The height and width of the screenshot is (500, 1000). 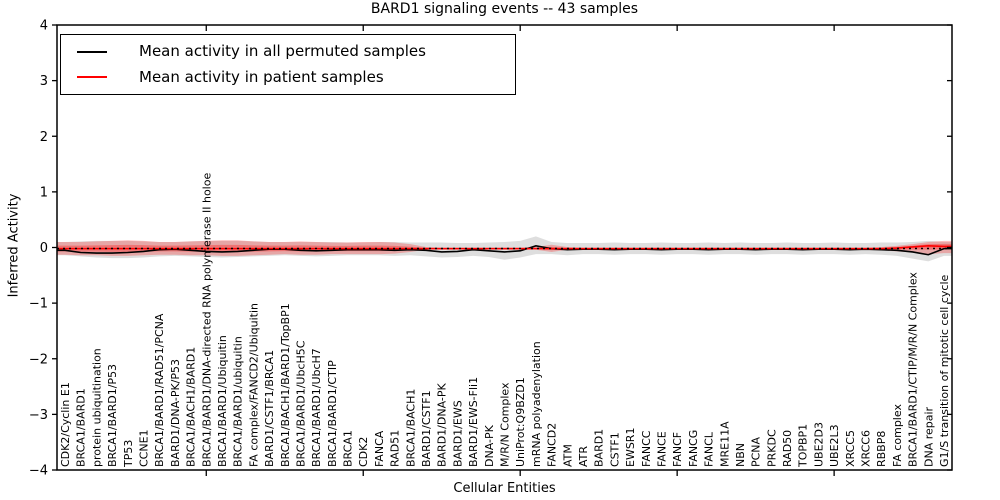 I want to click on x-category-label: FANCG, so click(x=693, y=448).